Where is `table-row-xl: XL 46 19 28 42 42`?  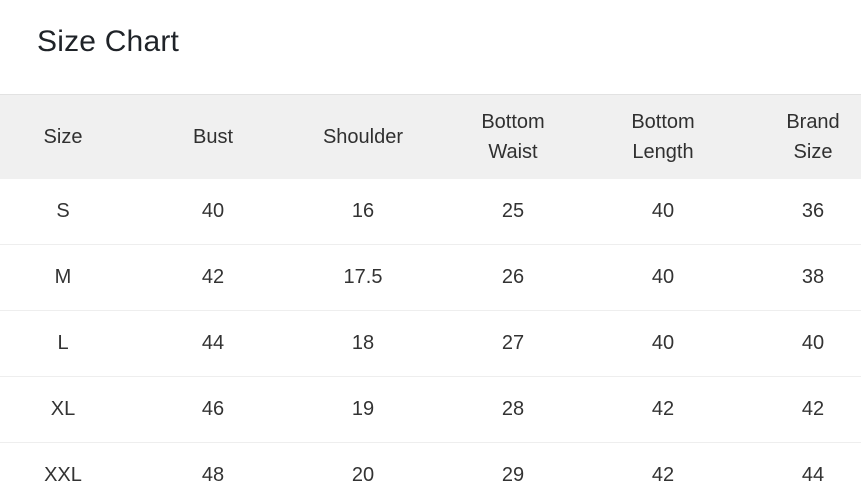
table-row-xl: XL 46 19 28 42 42 is located at coordinates (430, 409).